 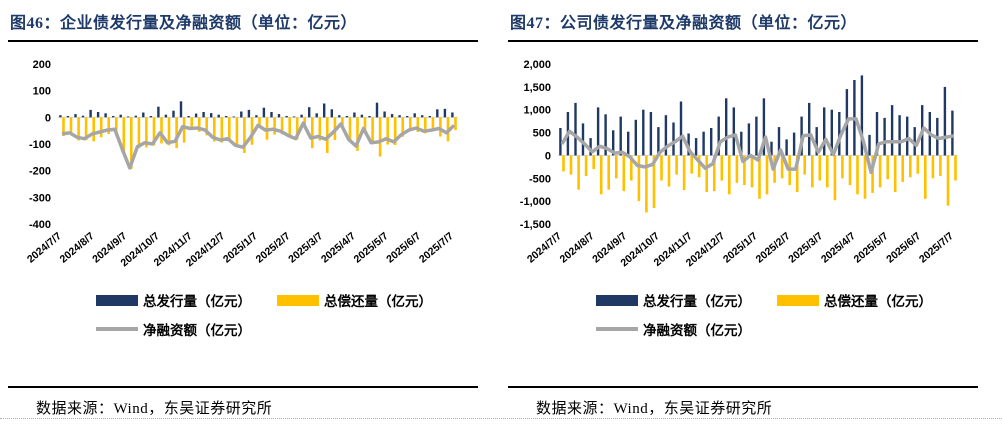 What do you see at coordinates (256, 109) in the screenshot?
I see `issuance-bars` at bounding box center [256, 109].